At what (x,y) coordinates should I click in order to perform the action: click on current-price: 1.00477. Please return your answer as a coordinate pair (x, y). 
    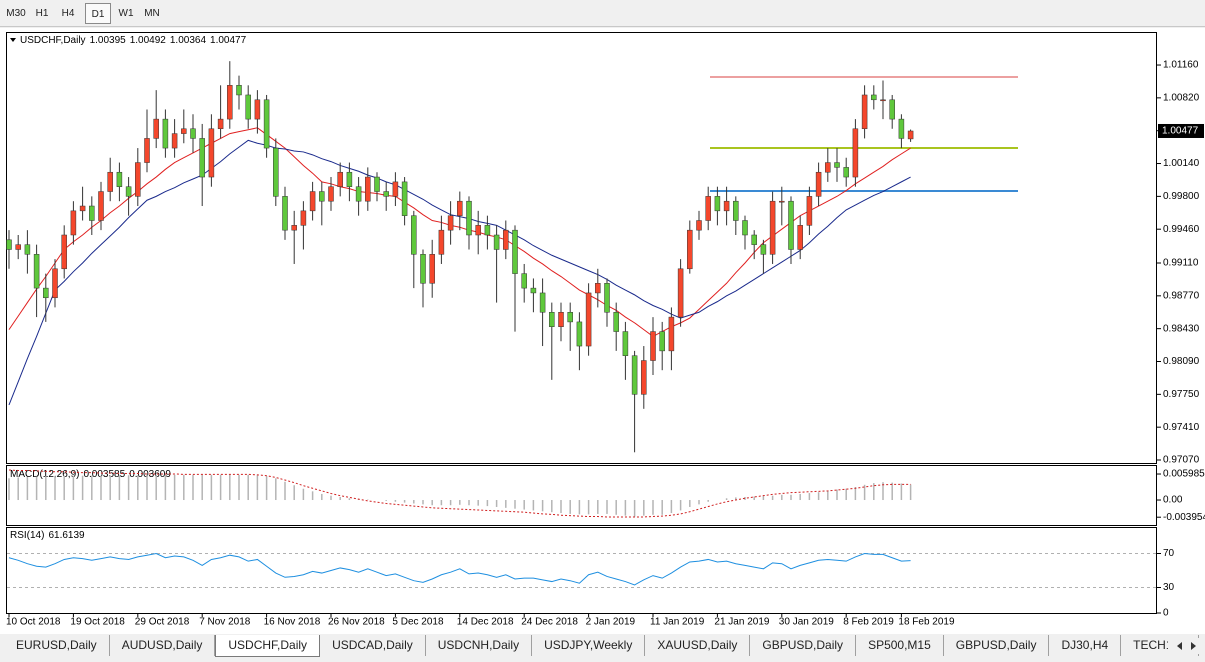
    Looking at the image, I should click on (1180, 131).